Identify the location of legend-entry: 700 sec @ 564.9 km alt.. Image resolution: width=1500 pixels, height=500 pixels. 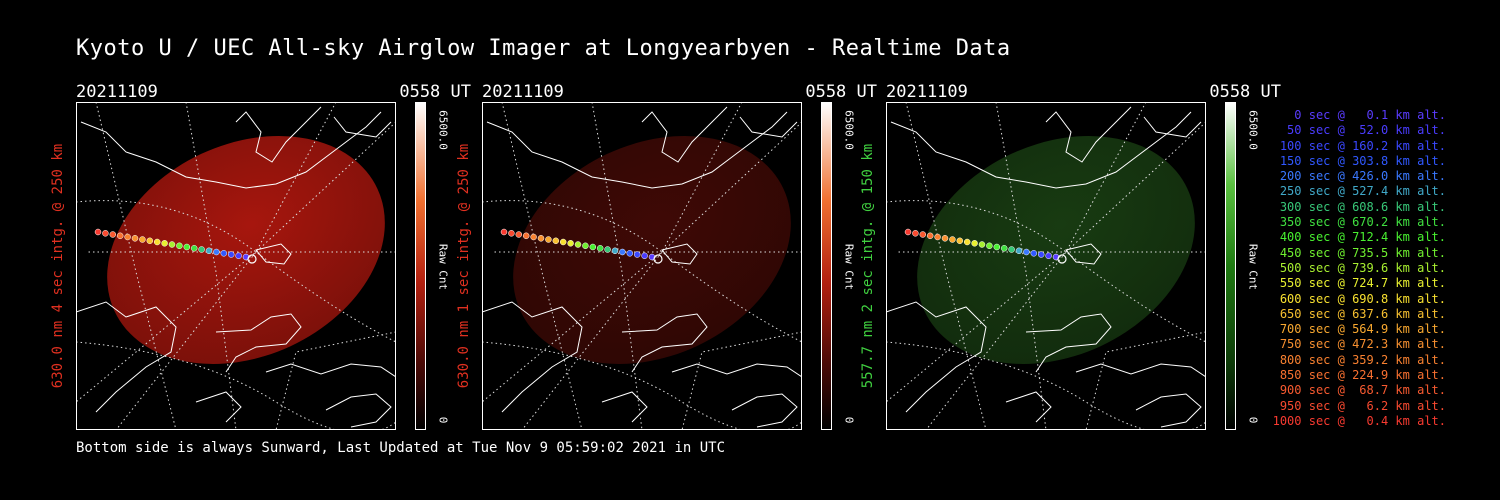
(1362, 329).